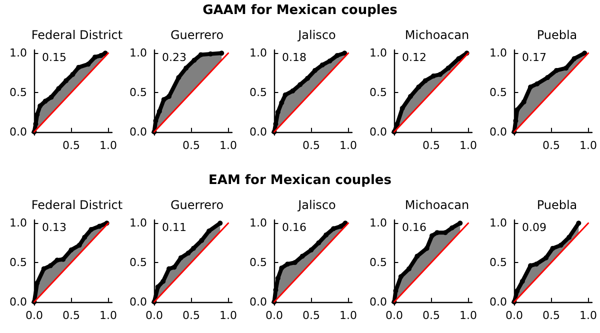  Describe the element at coordinates (534, 57) in the screenshot. I see `annotation: 0.17` at that location.